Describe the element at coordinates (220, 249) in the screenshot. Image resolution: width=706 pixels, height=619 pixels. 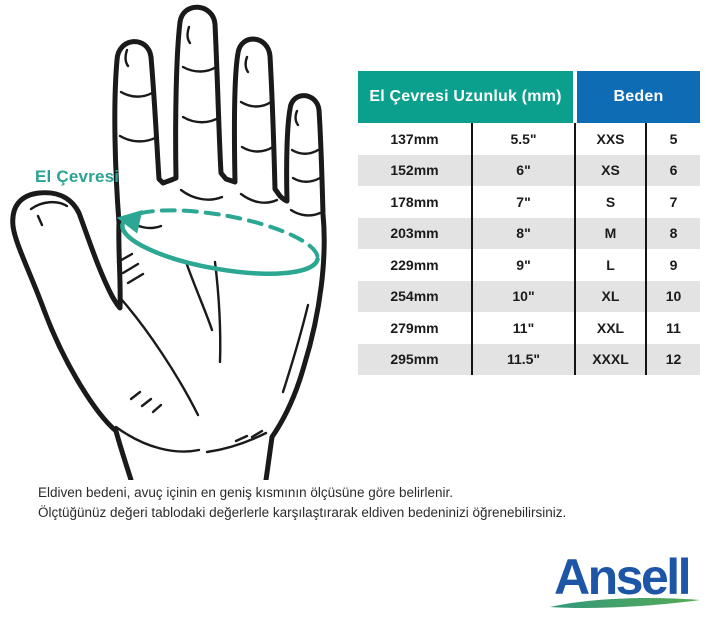
I see `ellipse-solid-arc` at that location.